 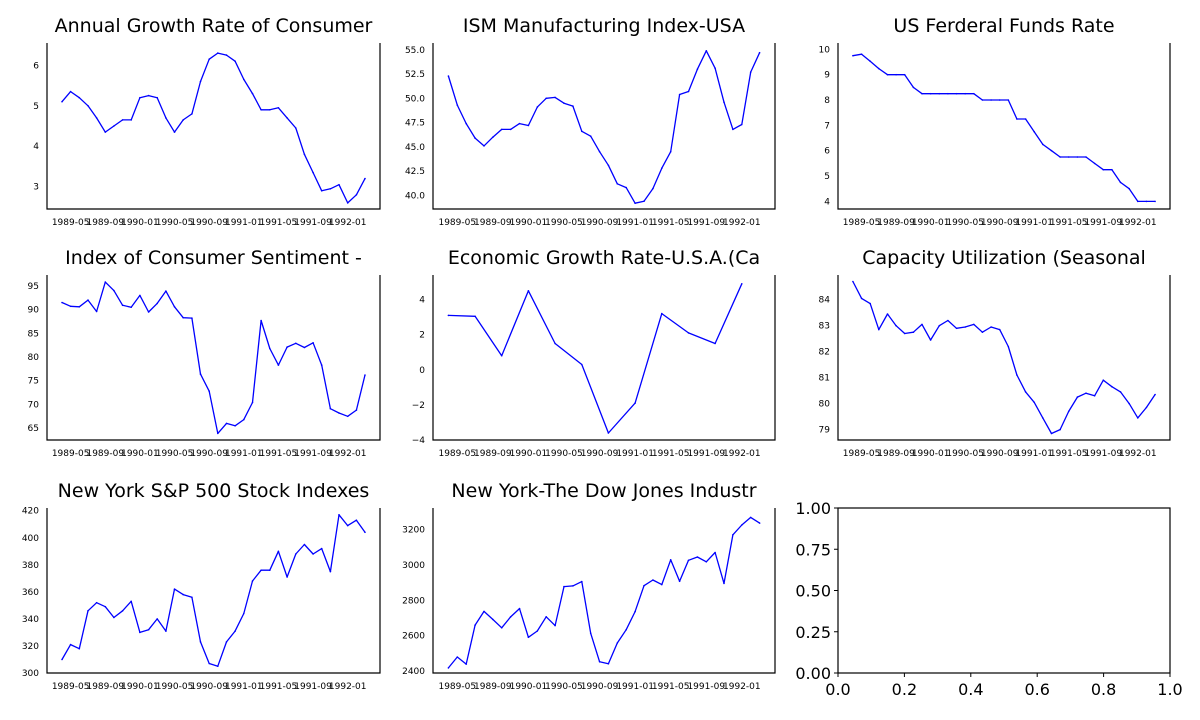 I want to click on y-tick-label: 0.25, so click(x=813, y=632).